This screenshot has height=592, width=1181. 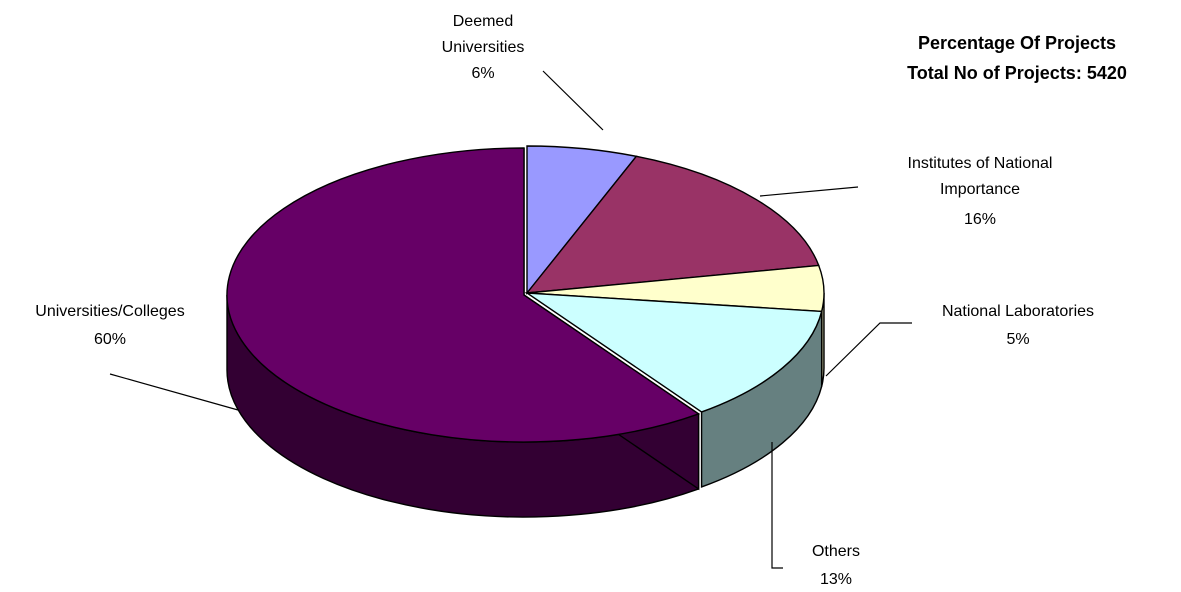 What do you see at coordinates (809, 191) in the screenshot?
I see `leader-line-institutes-of-national-importance` at bounding box center [809, 191].